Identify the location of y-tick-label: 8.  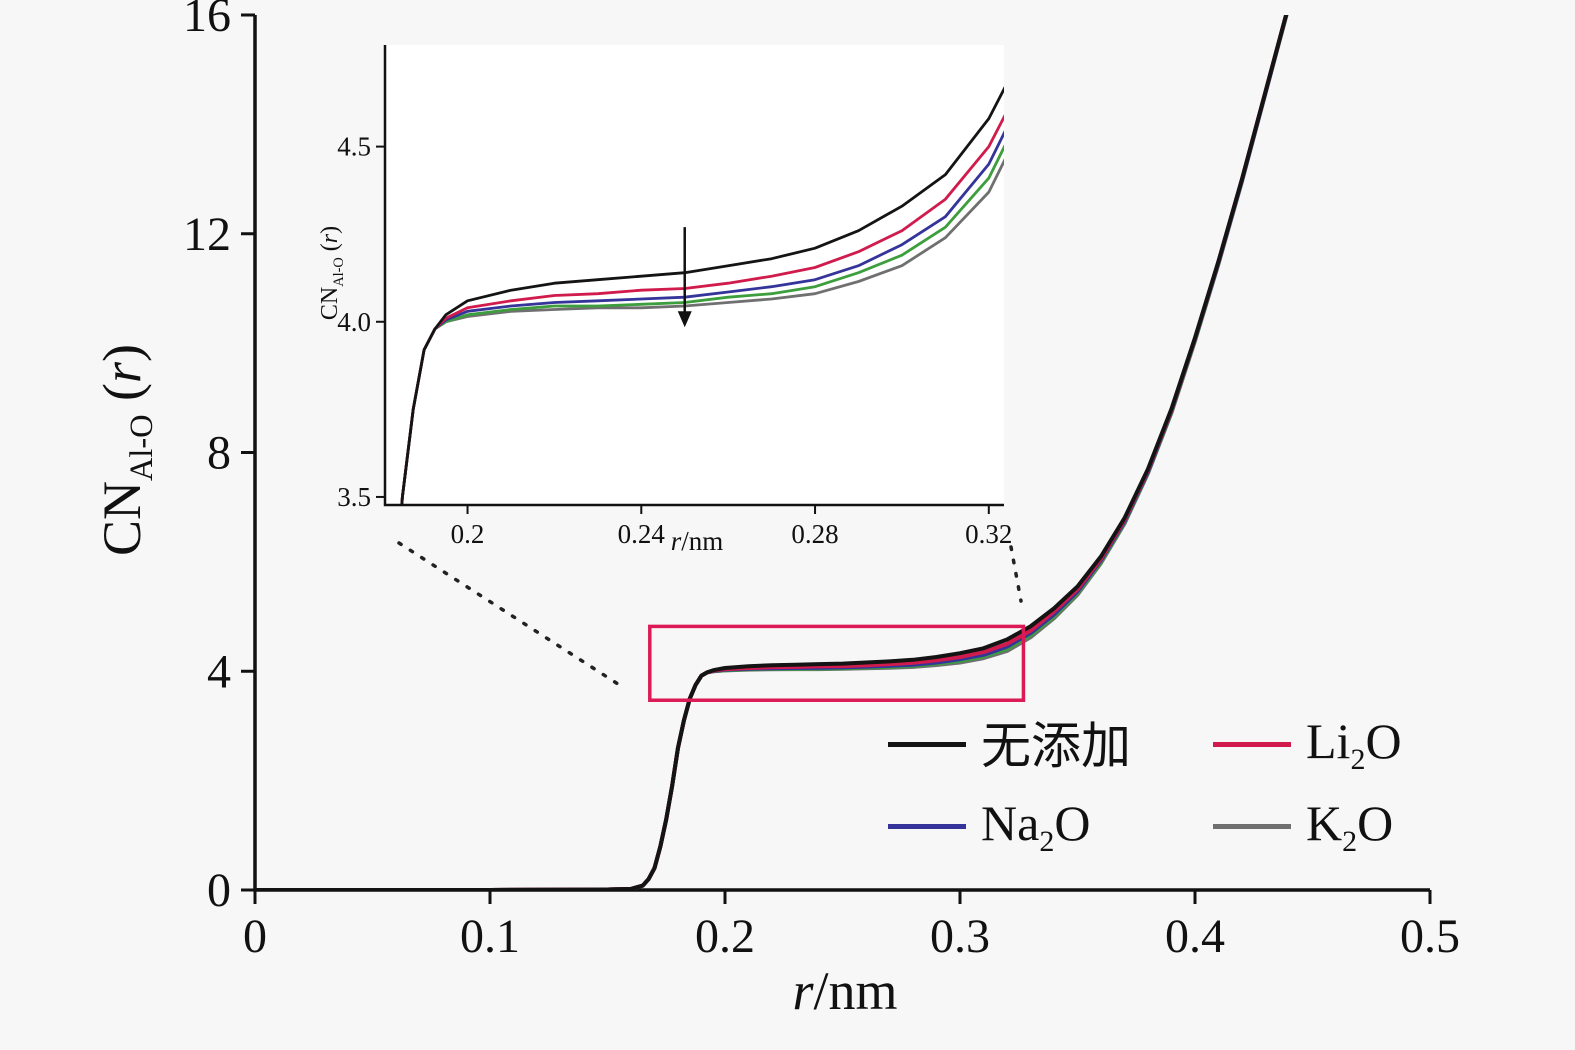
(219, 453).